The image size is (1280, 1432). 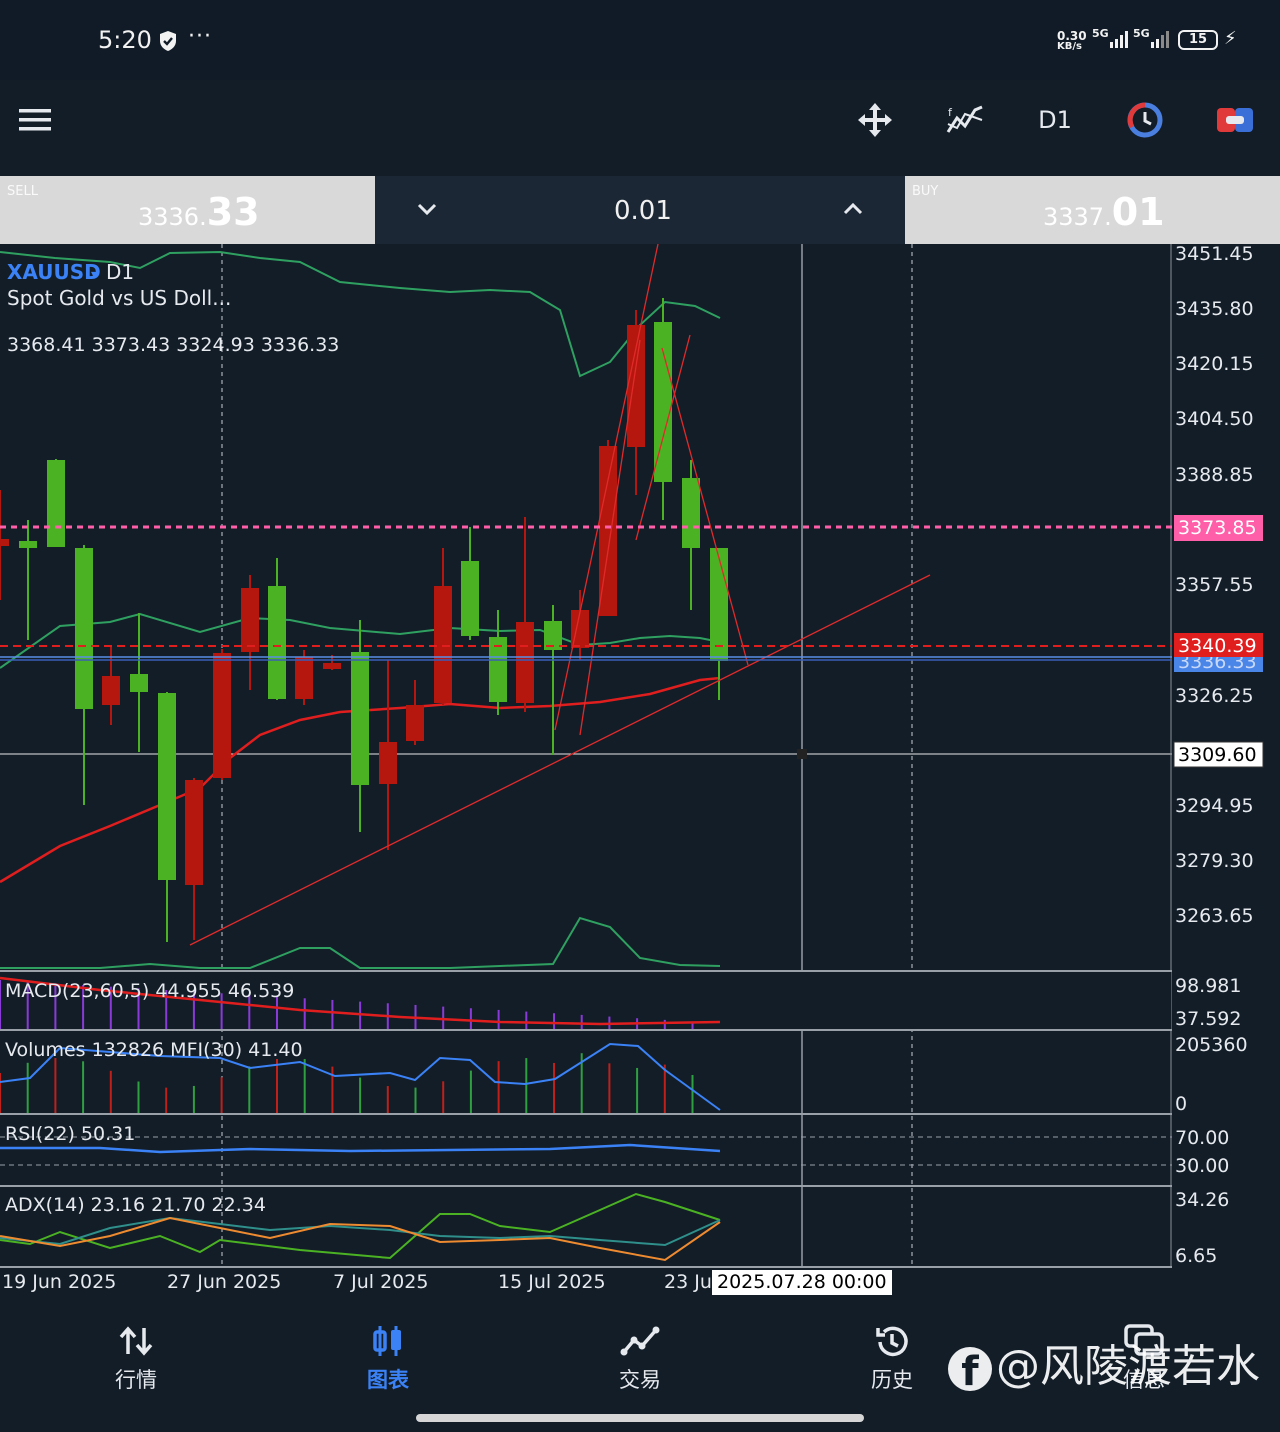 I want to click on battery-icon: 15, so click(x=1198, y=40).